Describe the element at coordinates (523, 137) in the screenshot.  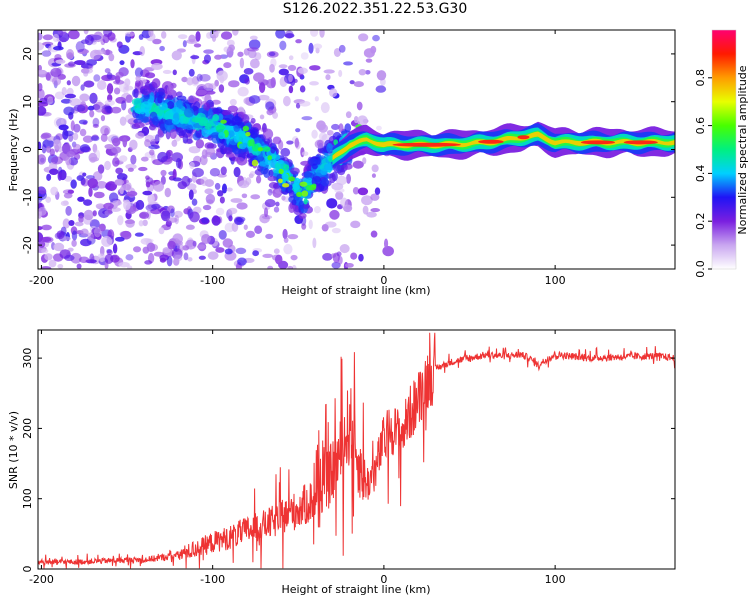
I see `band-peak` at that location.